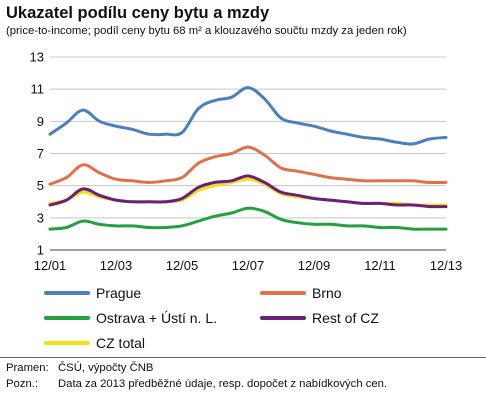 This screenshot has width=486, height=405. I want to click on series-line-prague, so click(248, 116).